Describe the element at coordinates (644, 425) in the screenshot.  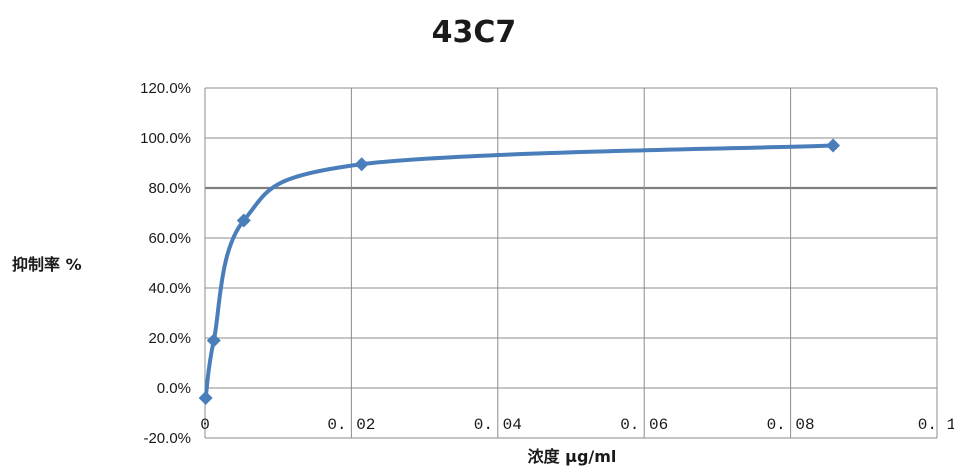
I see `x-tick-label: 0. 06` at that location.